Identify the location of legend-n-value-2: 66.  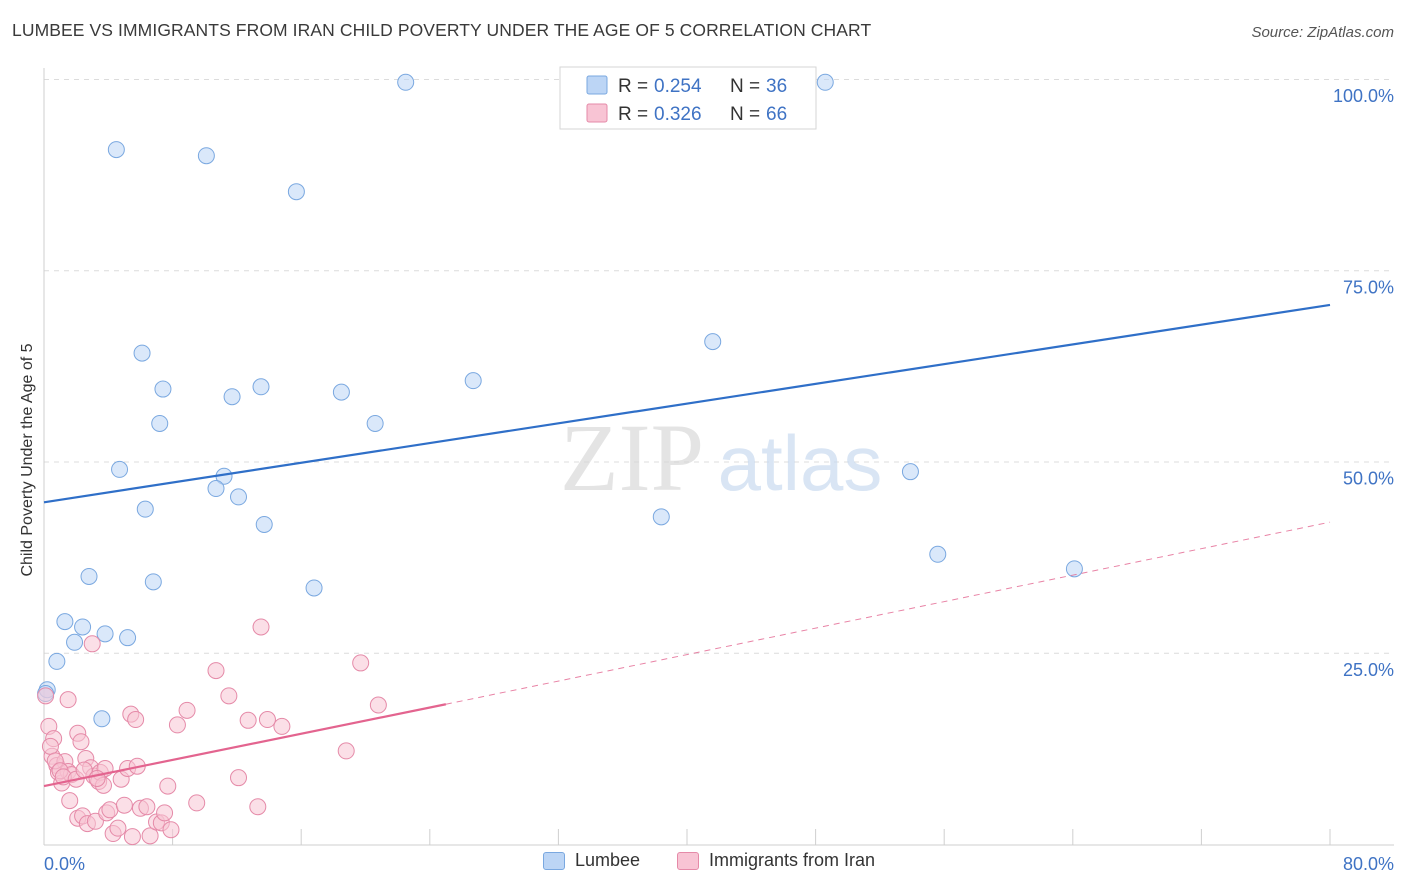
(776, 114).